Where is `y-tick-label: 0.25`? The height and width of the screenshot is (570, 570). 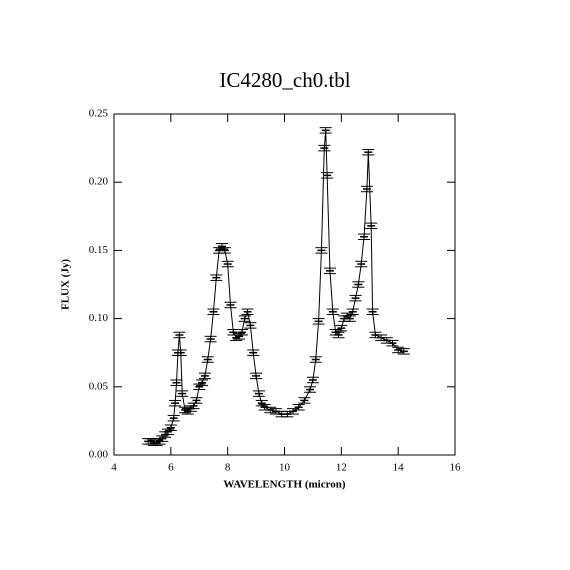 y-tick-label: 0.25 is located at coordinates (99, 114).